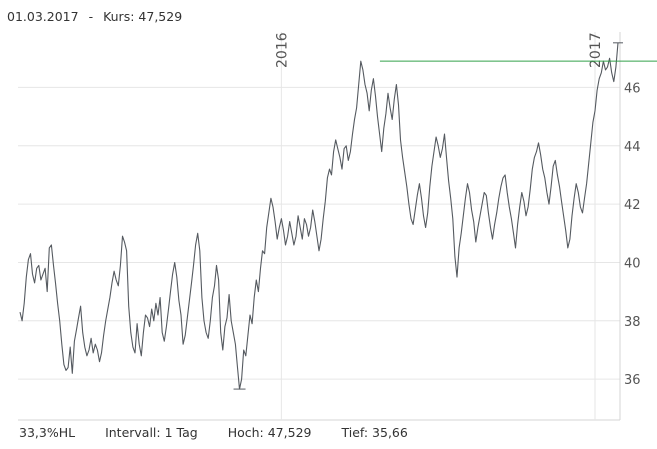 Image resolution: width=657 pixels, height=449 pixels. I want to click on y-axis-ticks: 36 38 40 42 44 46, so click(632, 234).